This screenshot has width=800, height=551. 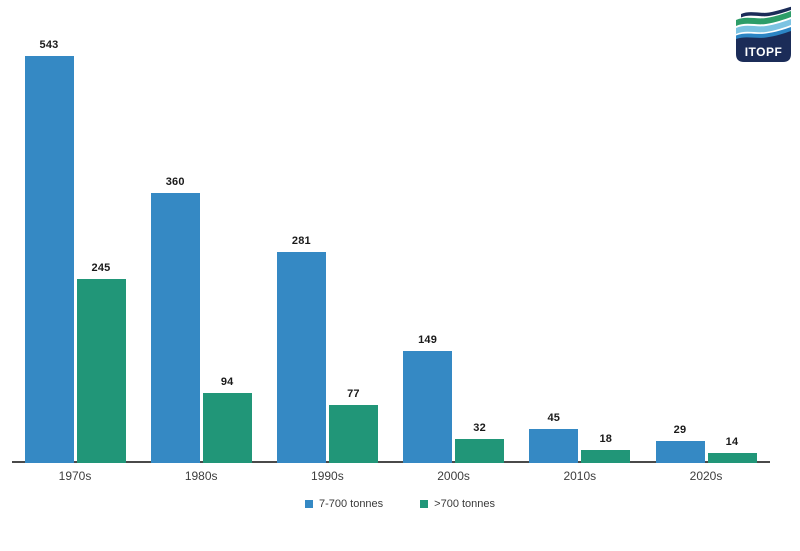 What do you see at coordinates (49, 259) in the screenshot?
I see `bar-1970s-small-spills` at bounding box center [49, 259].